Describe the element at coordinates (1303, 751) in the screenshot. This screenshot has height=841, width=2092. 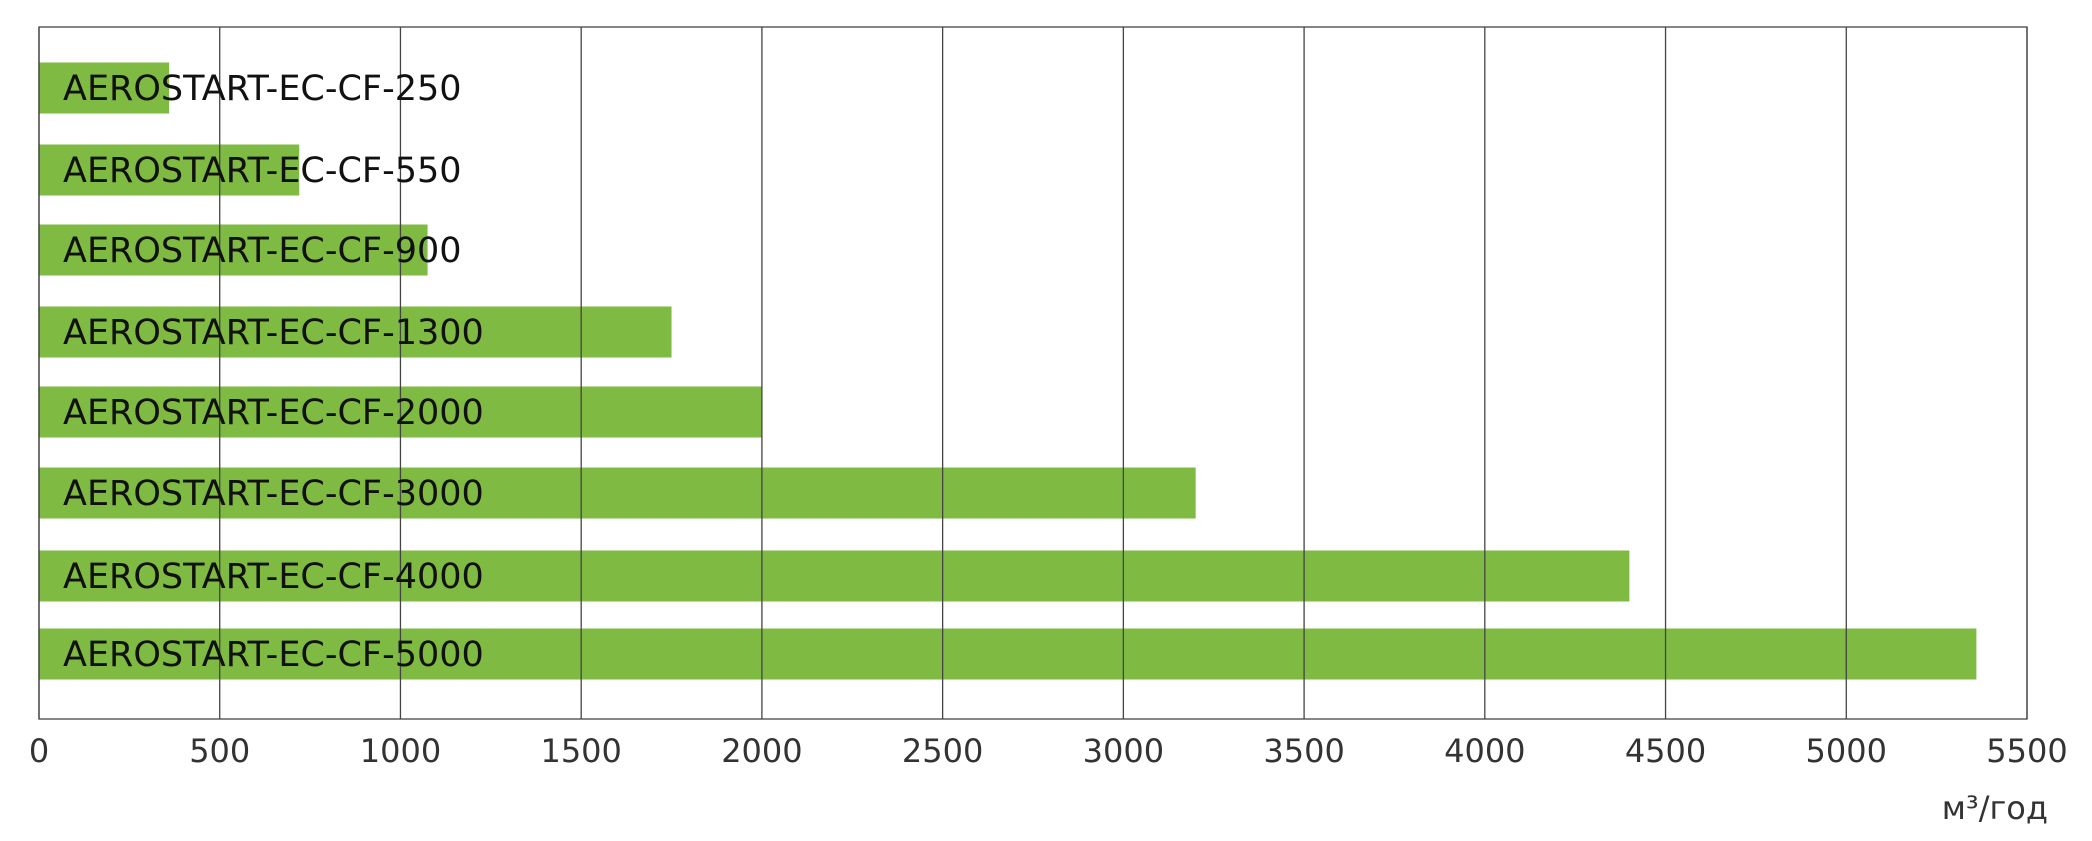
I see `x-tick-label: 3500` at that location.